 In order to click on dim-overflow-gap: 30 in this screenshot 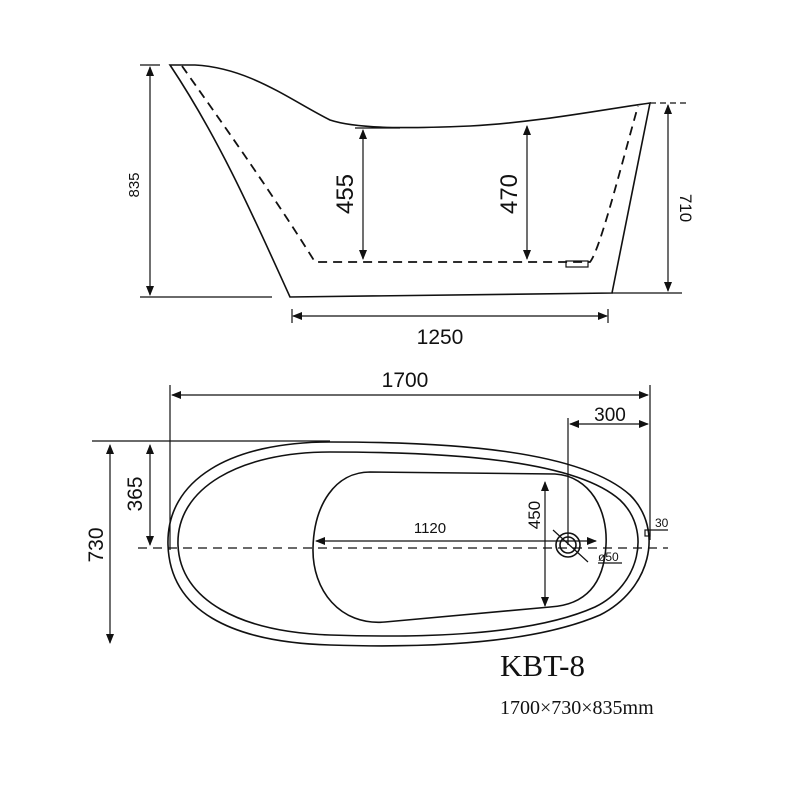, I will do `click(662, 523)`.